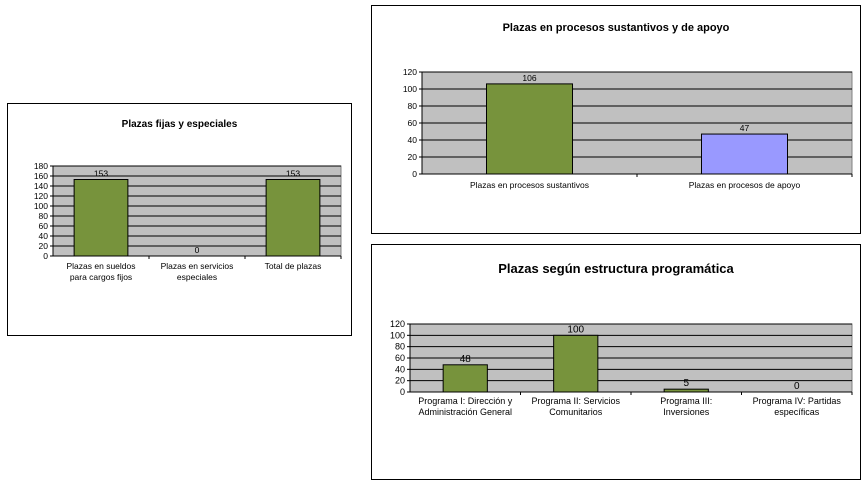 The image size is (863, 482). Describe the element at coordinates (465, 401) in the screenshot. I see `x-category-label: Programa I: Dirección y` at that location.